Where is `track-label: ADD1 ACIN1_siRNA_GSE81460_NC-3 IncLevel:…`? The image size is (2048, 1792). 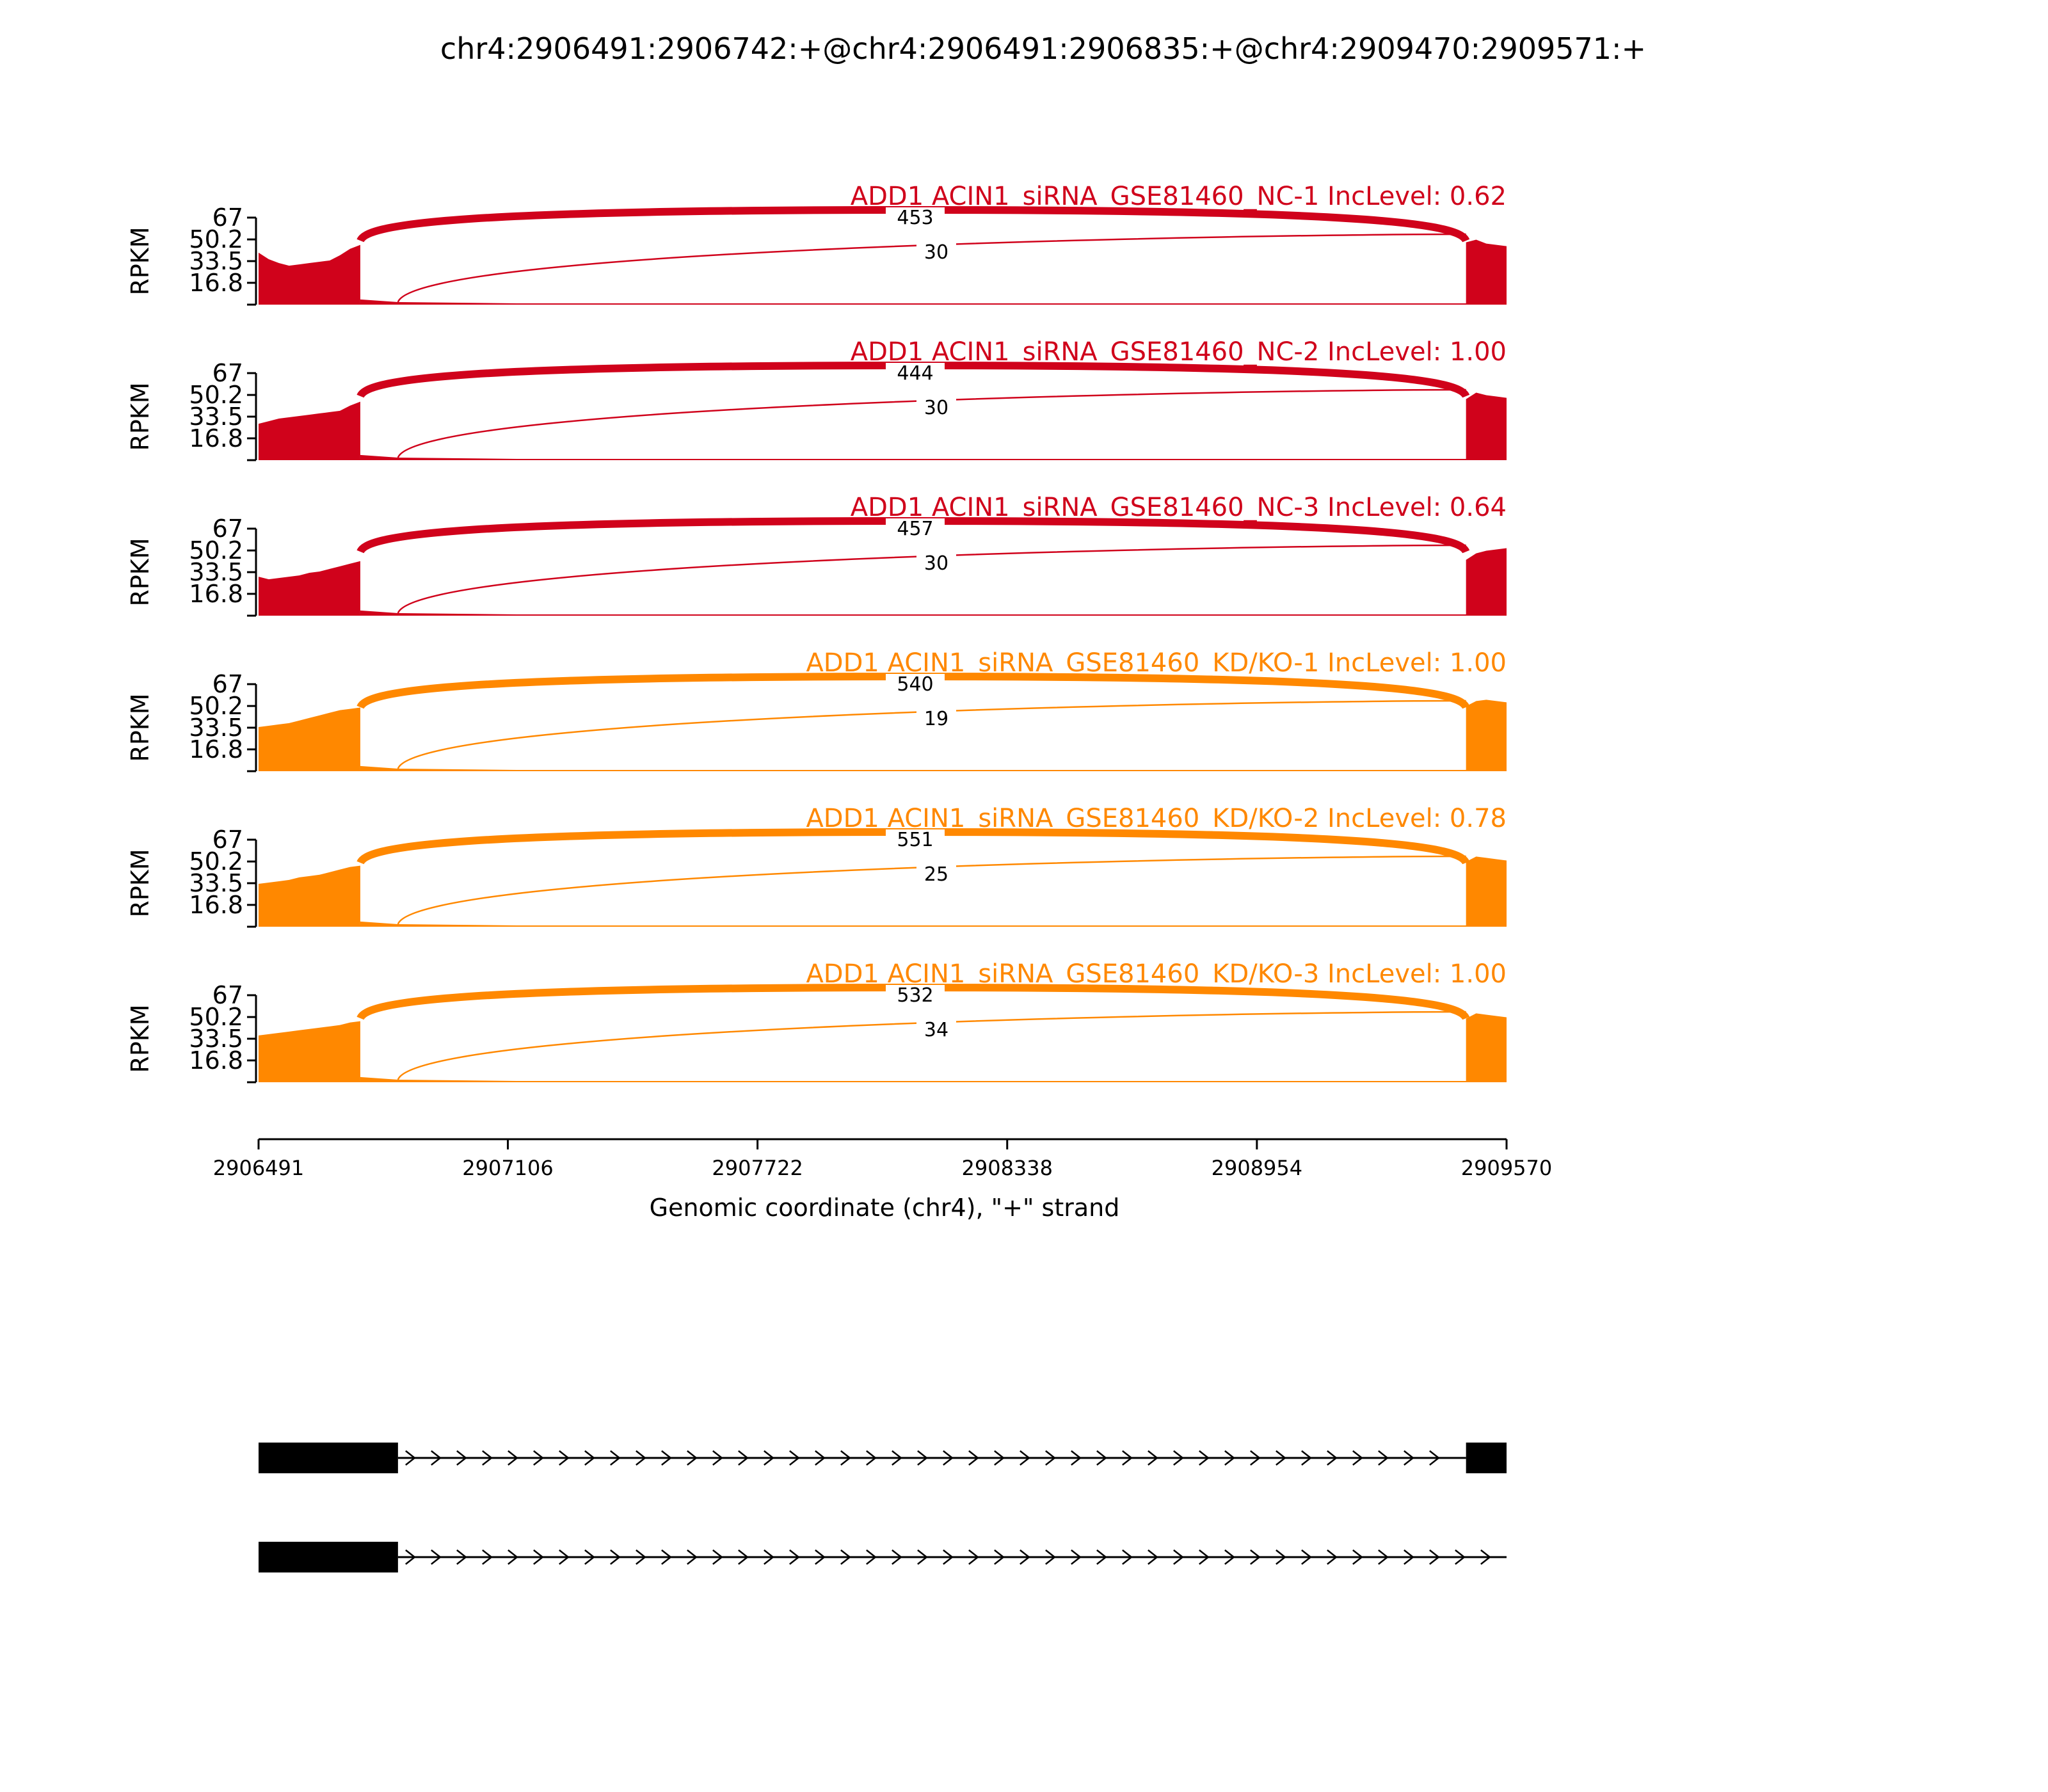 track-label: ADD1 ACIN1_siRNA_GSE81460_NC-3 IncLevel:… is located at coordinates (1179, 507).